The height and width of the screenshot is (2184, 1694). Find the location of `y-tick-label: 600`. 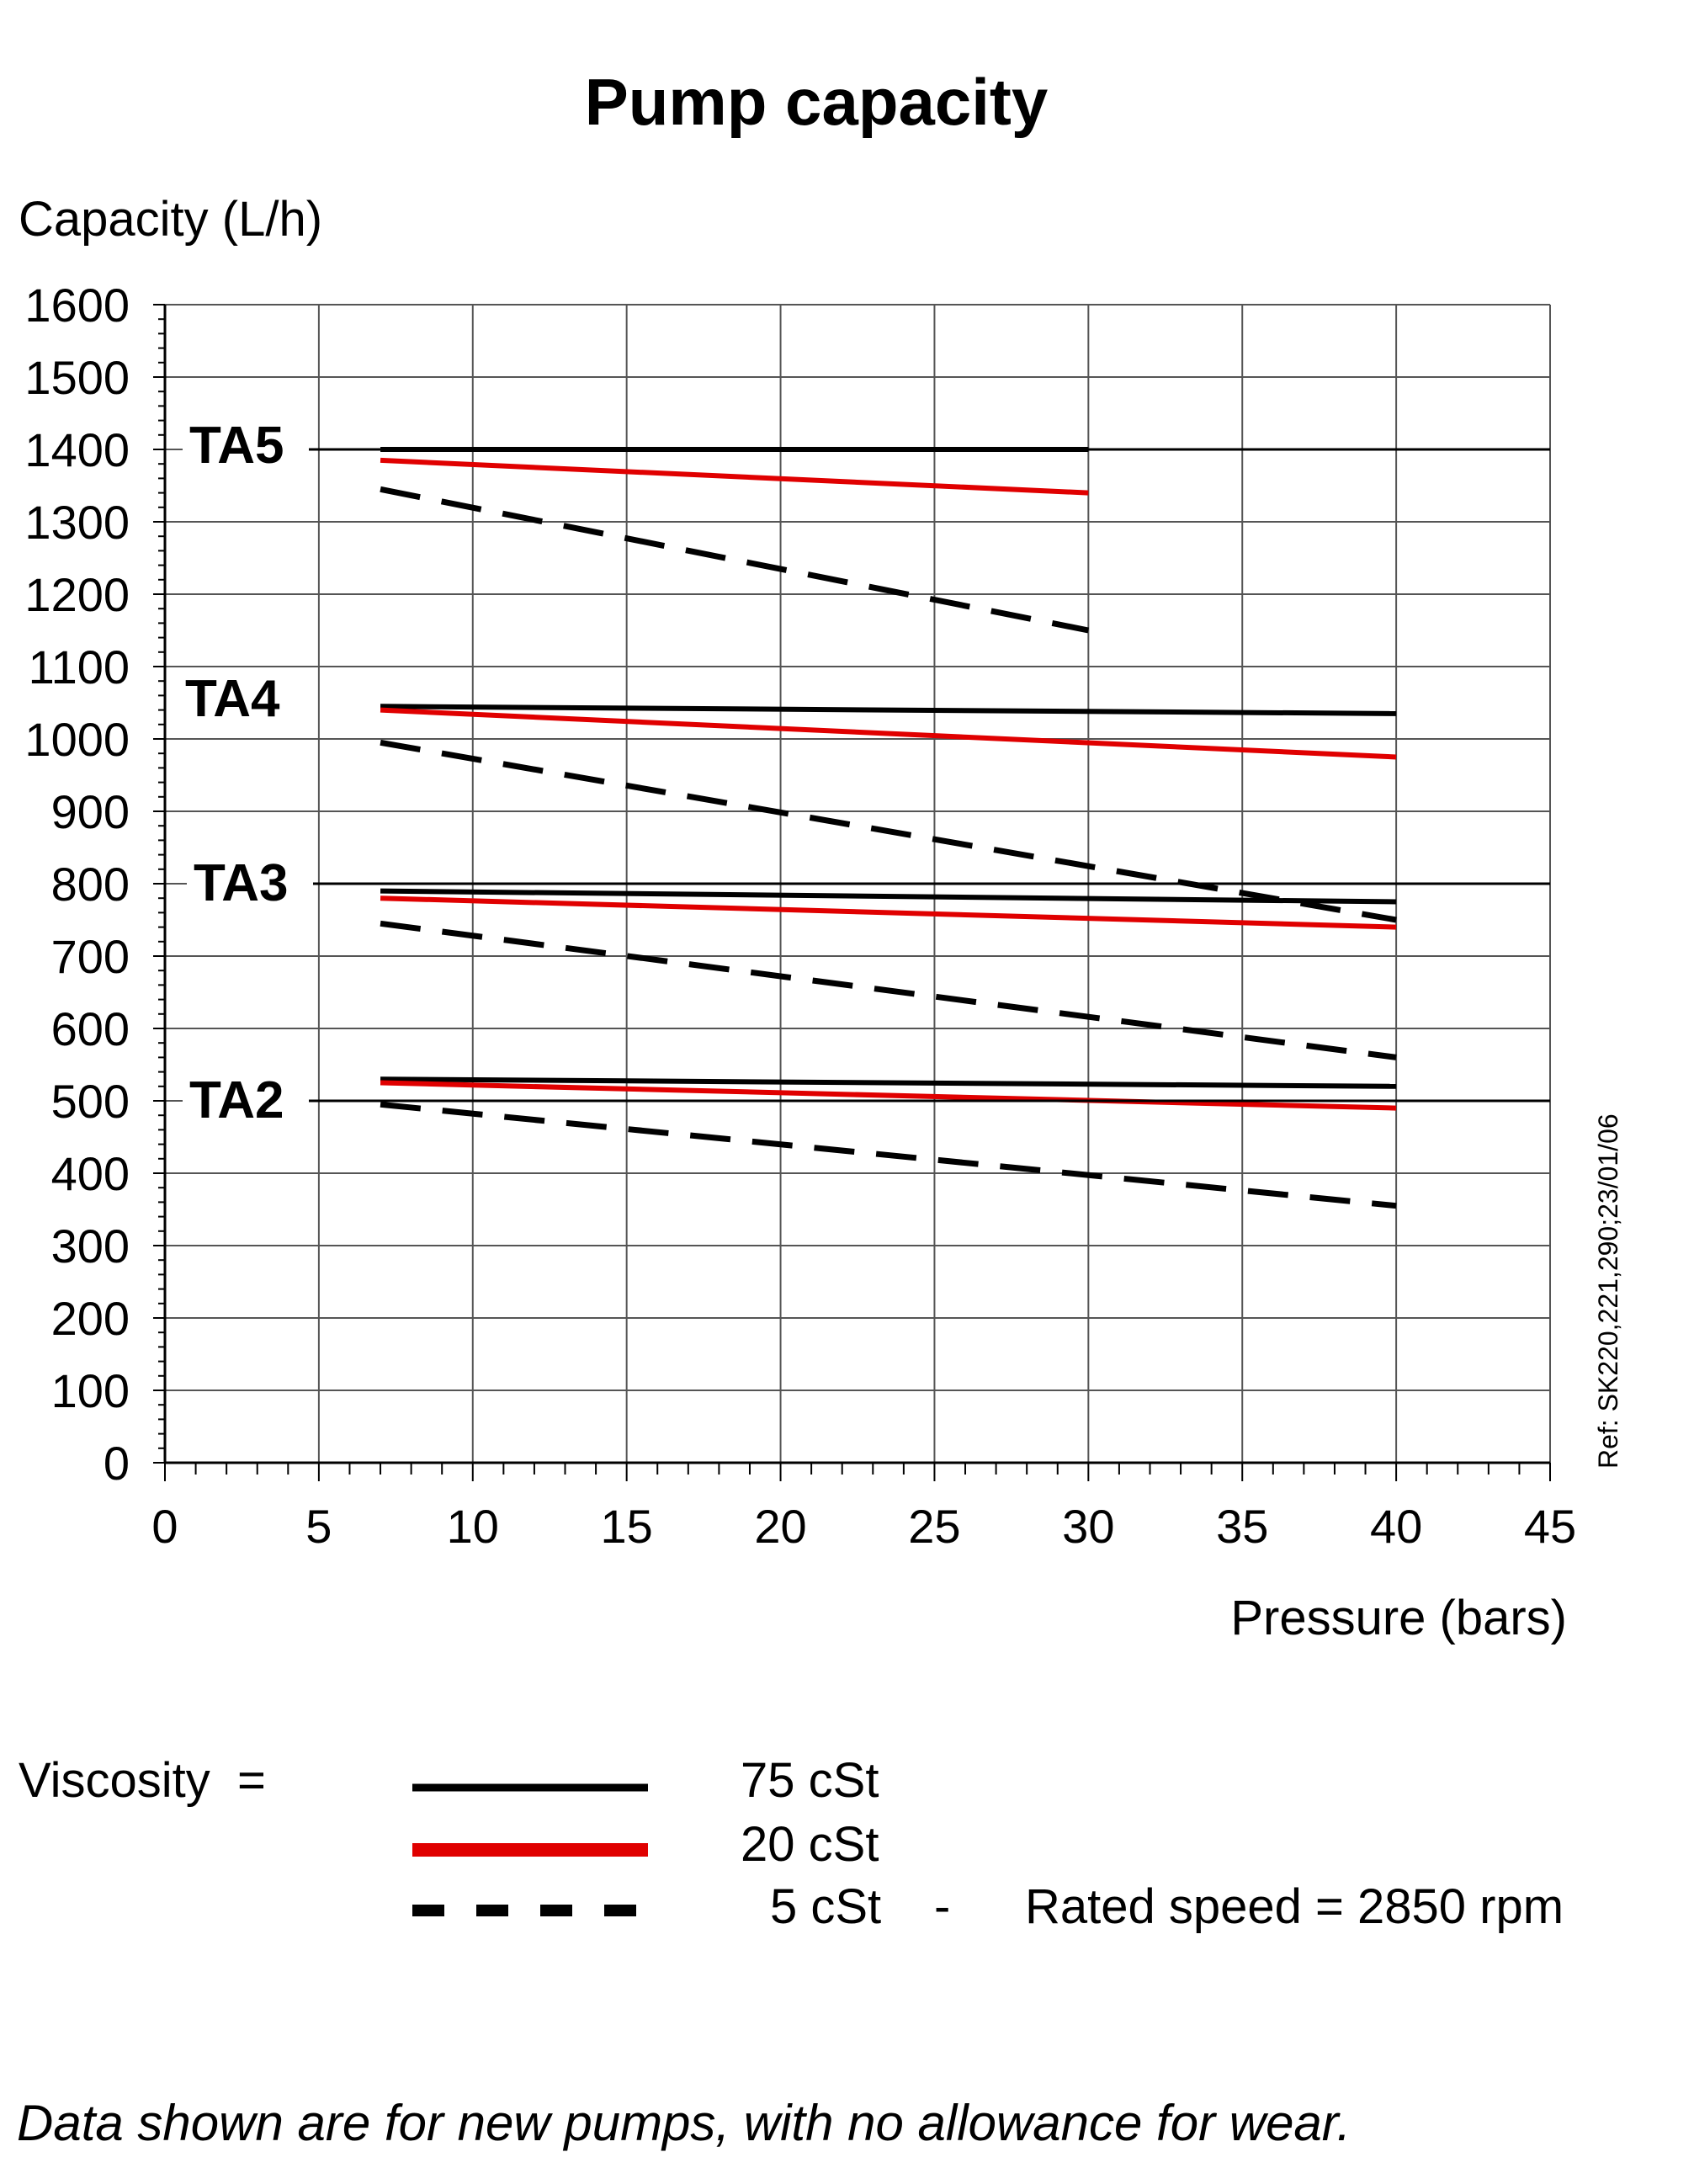

y-tick-label: 600 is located at coordinates (90, 1028).